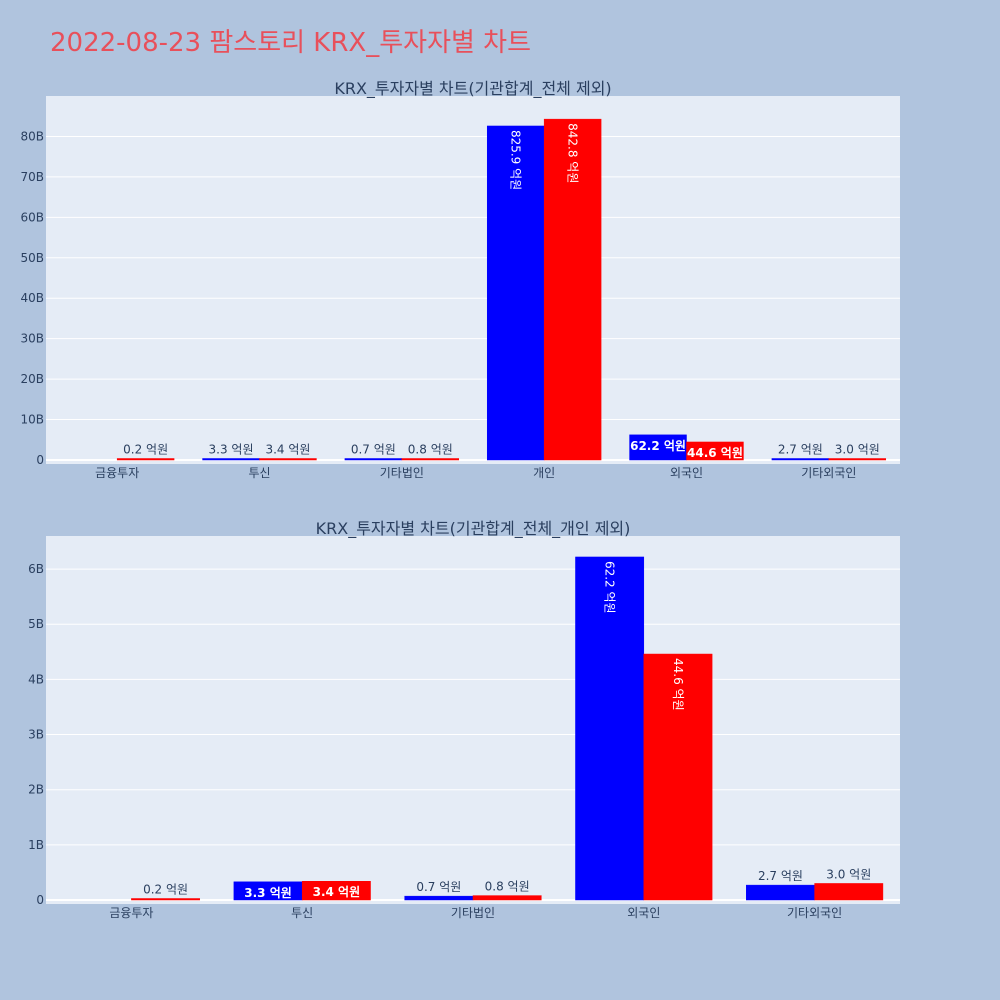 The height and width of the screenshot is (1000, 1000). I want to click on y-tick-label: 50B, so click(32, 258).